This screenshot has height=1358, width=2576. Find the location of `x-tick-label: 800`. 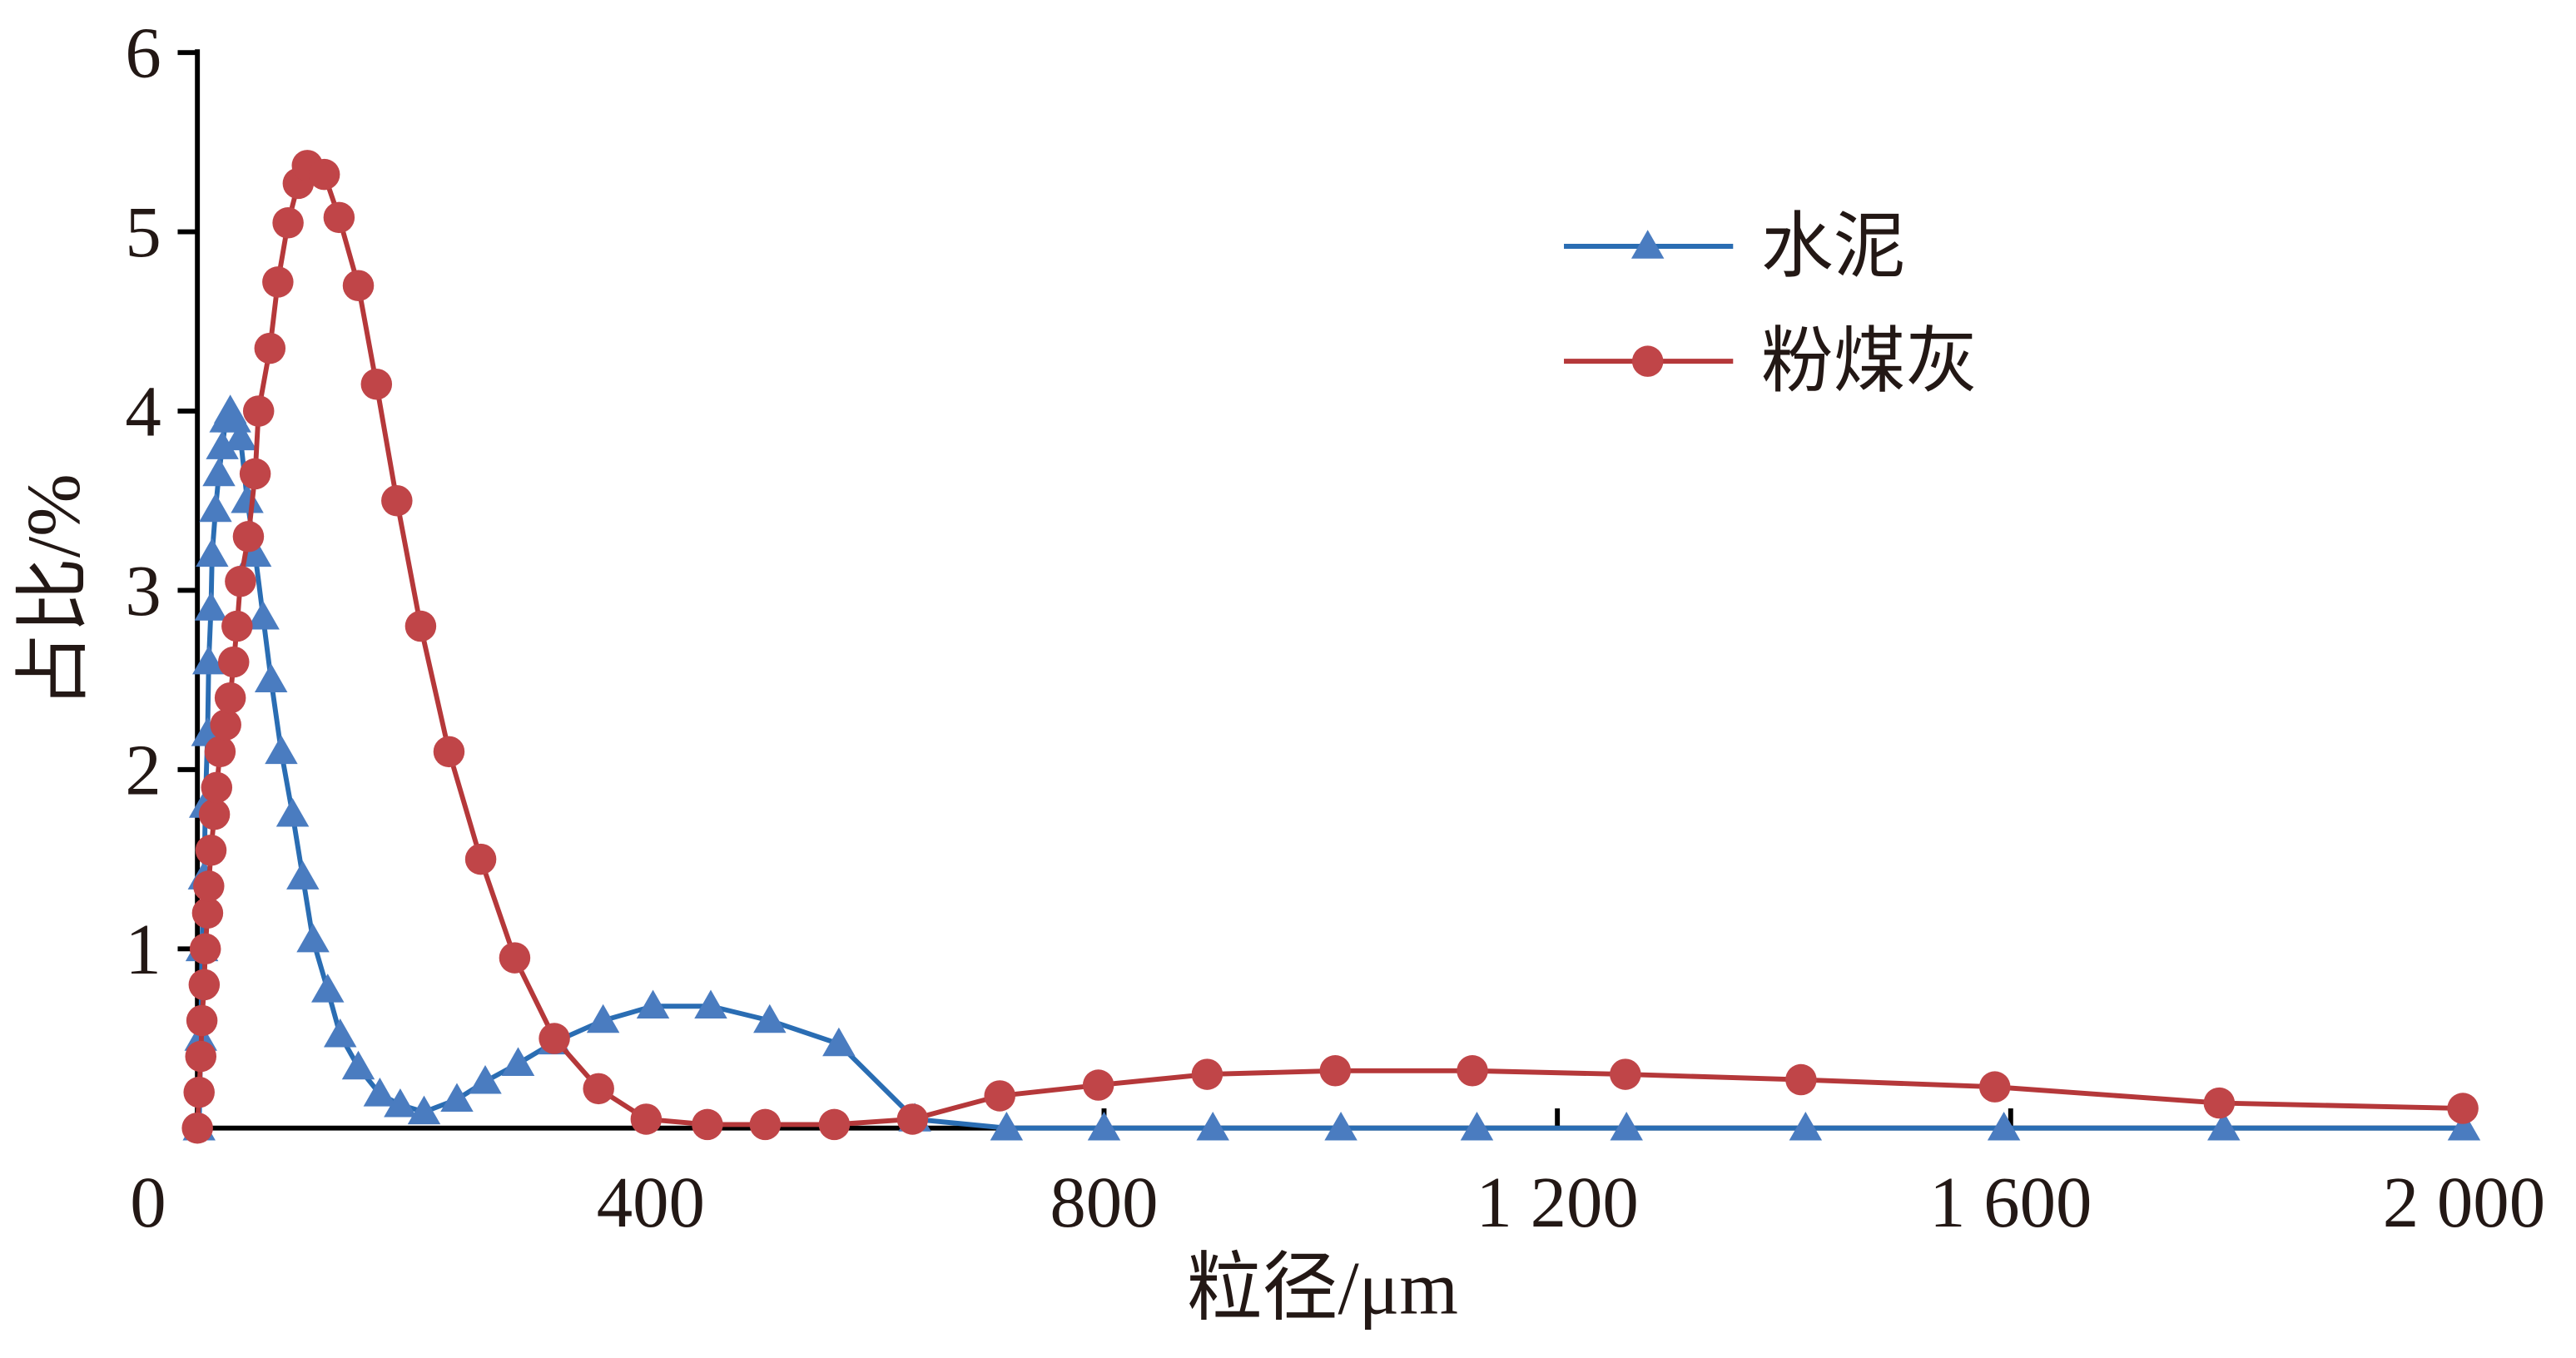

x-tick-label: 800 is located at coordinates (1104, 1202).